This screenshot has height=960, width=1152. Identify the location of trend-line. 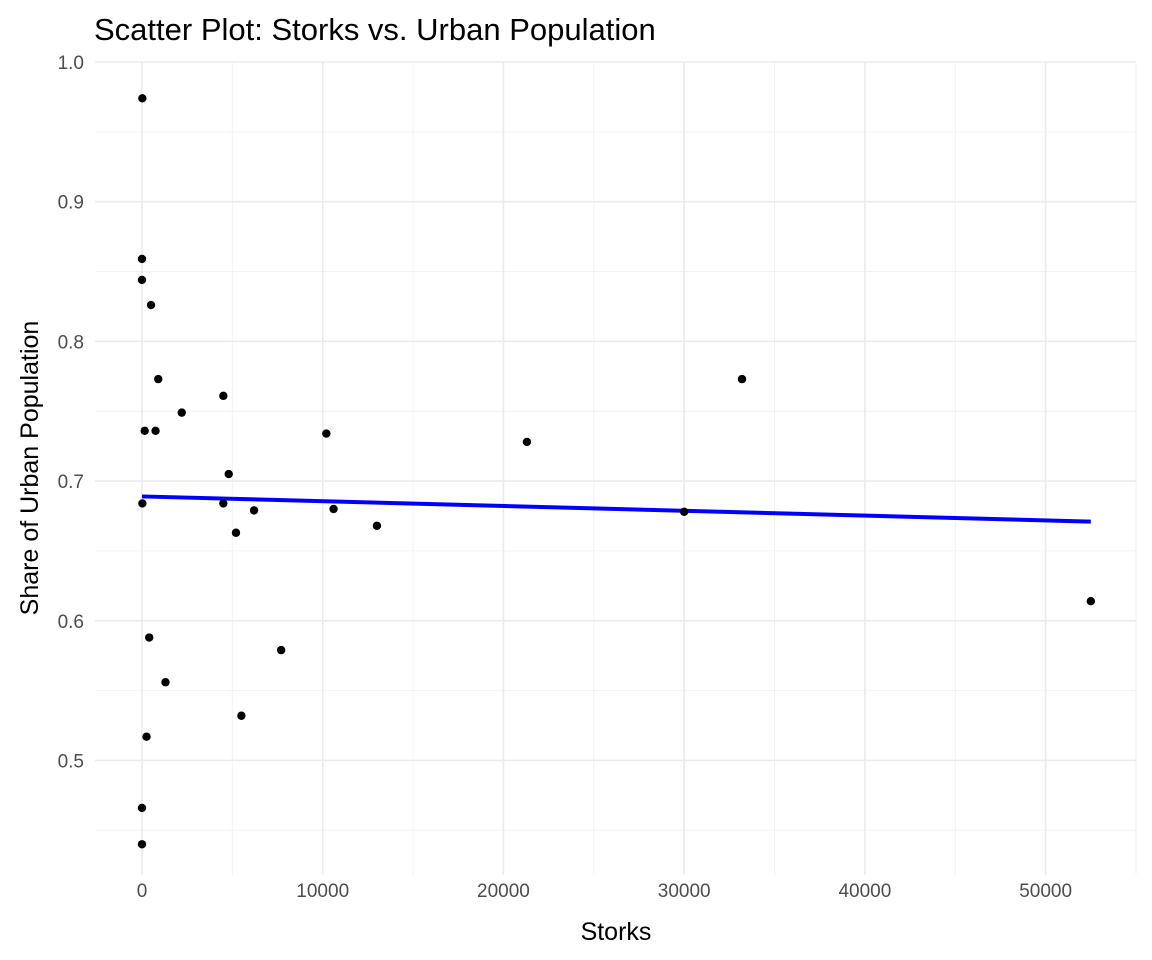
(616, 509).